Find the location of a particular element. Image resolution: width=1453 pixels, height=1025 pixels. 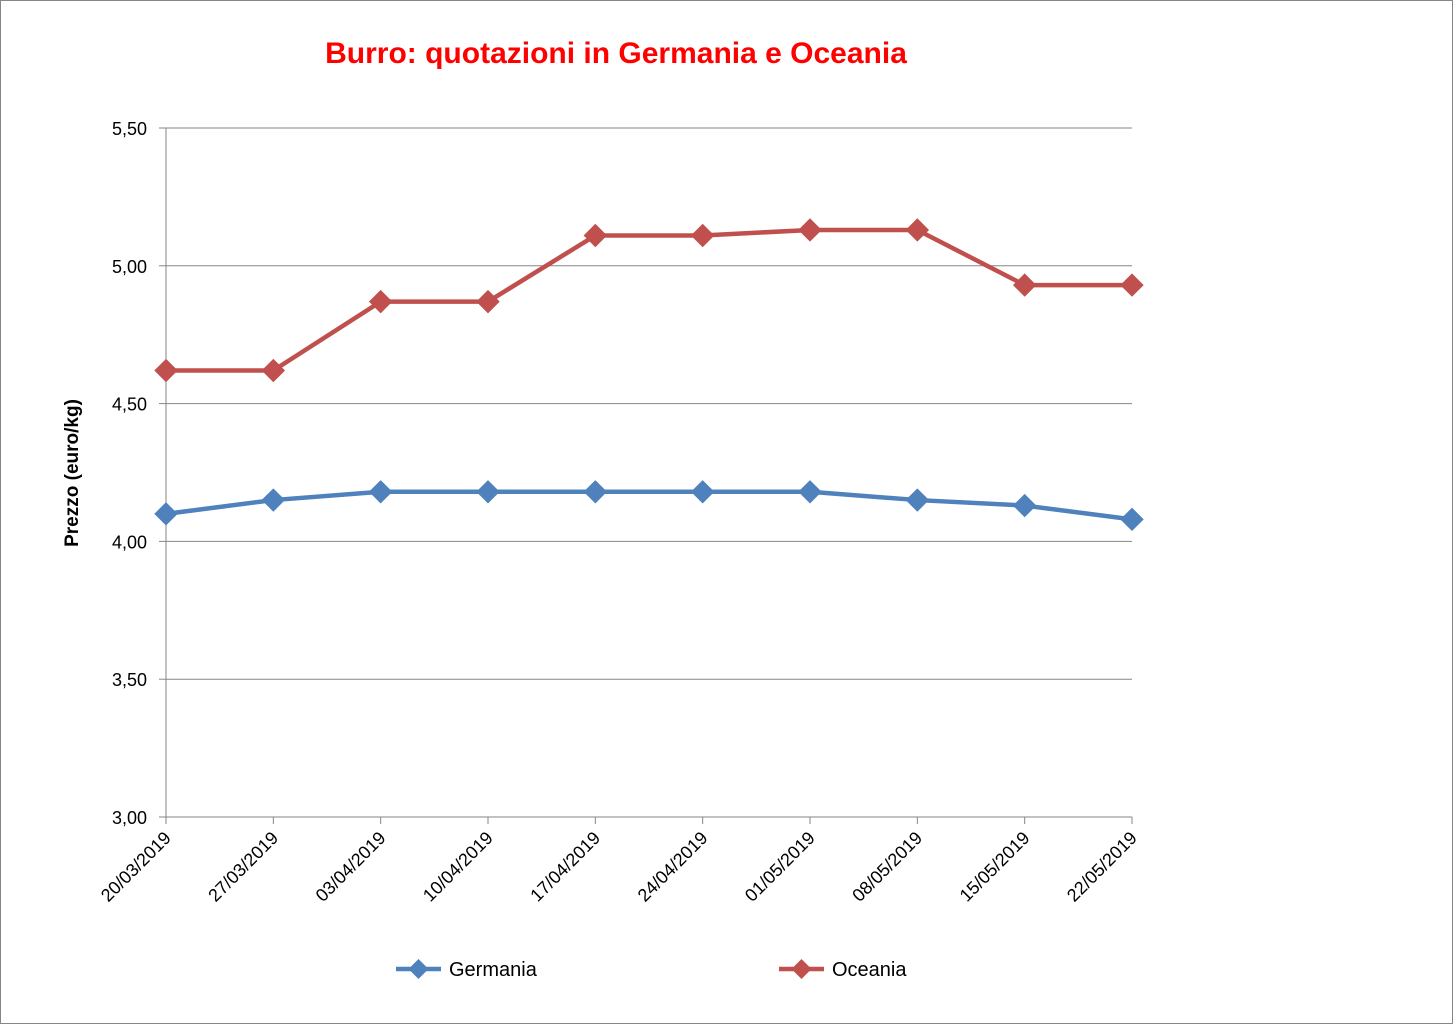

y-tick-labels: 3,00 3,50 4,00 4,50 5,00 5,50 is located at coordinates (129, 473).